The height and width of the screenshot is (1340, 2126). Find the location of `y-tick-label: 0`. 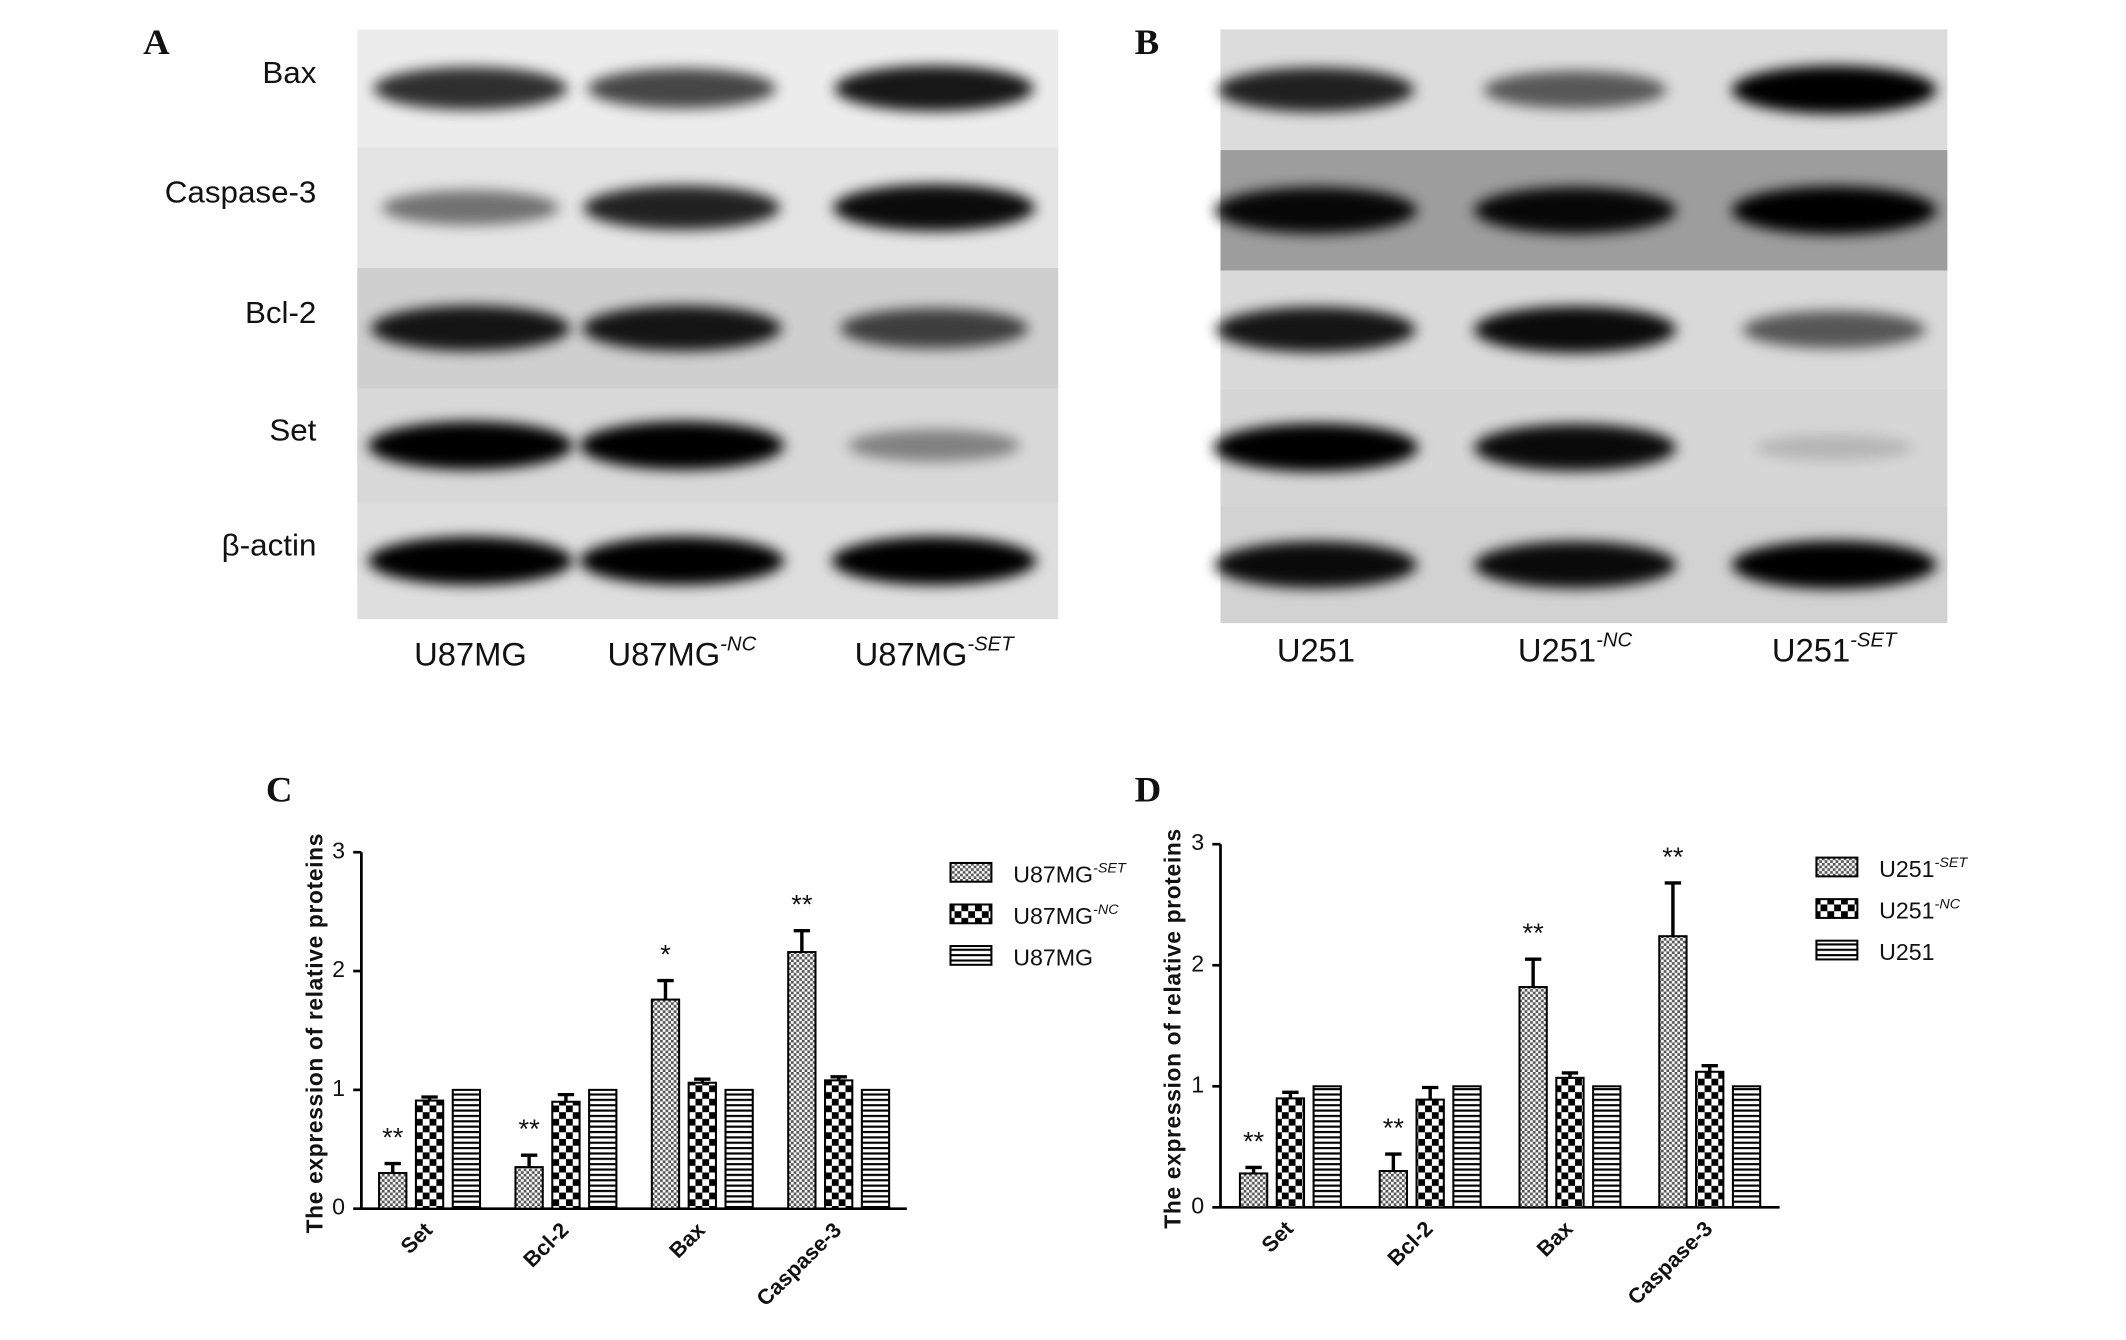

y-tick-label: 0 is located at coordinates (1197, 1206).